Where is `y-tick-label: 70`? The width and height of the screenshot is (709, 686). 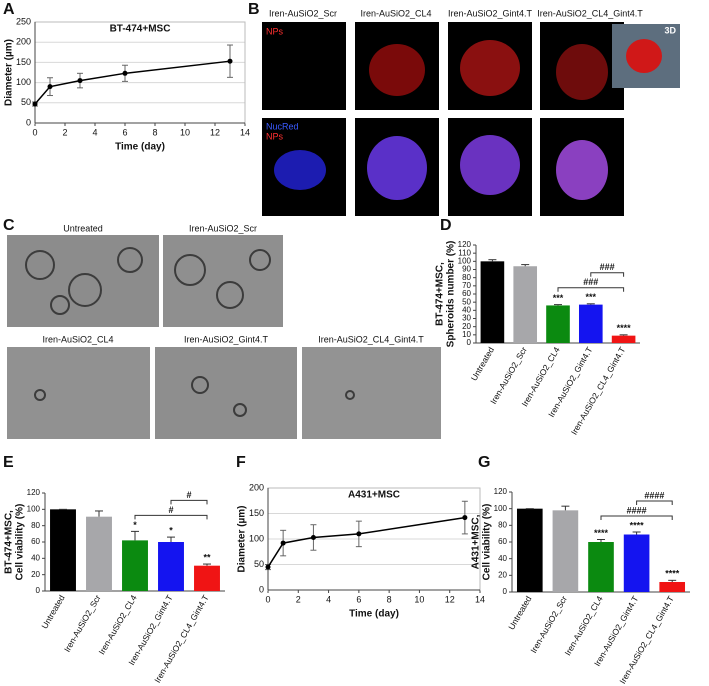 y-tick-label: 70 is located at coordinates (466, 285).